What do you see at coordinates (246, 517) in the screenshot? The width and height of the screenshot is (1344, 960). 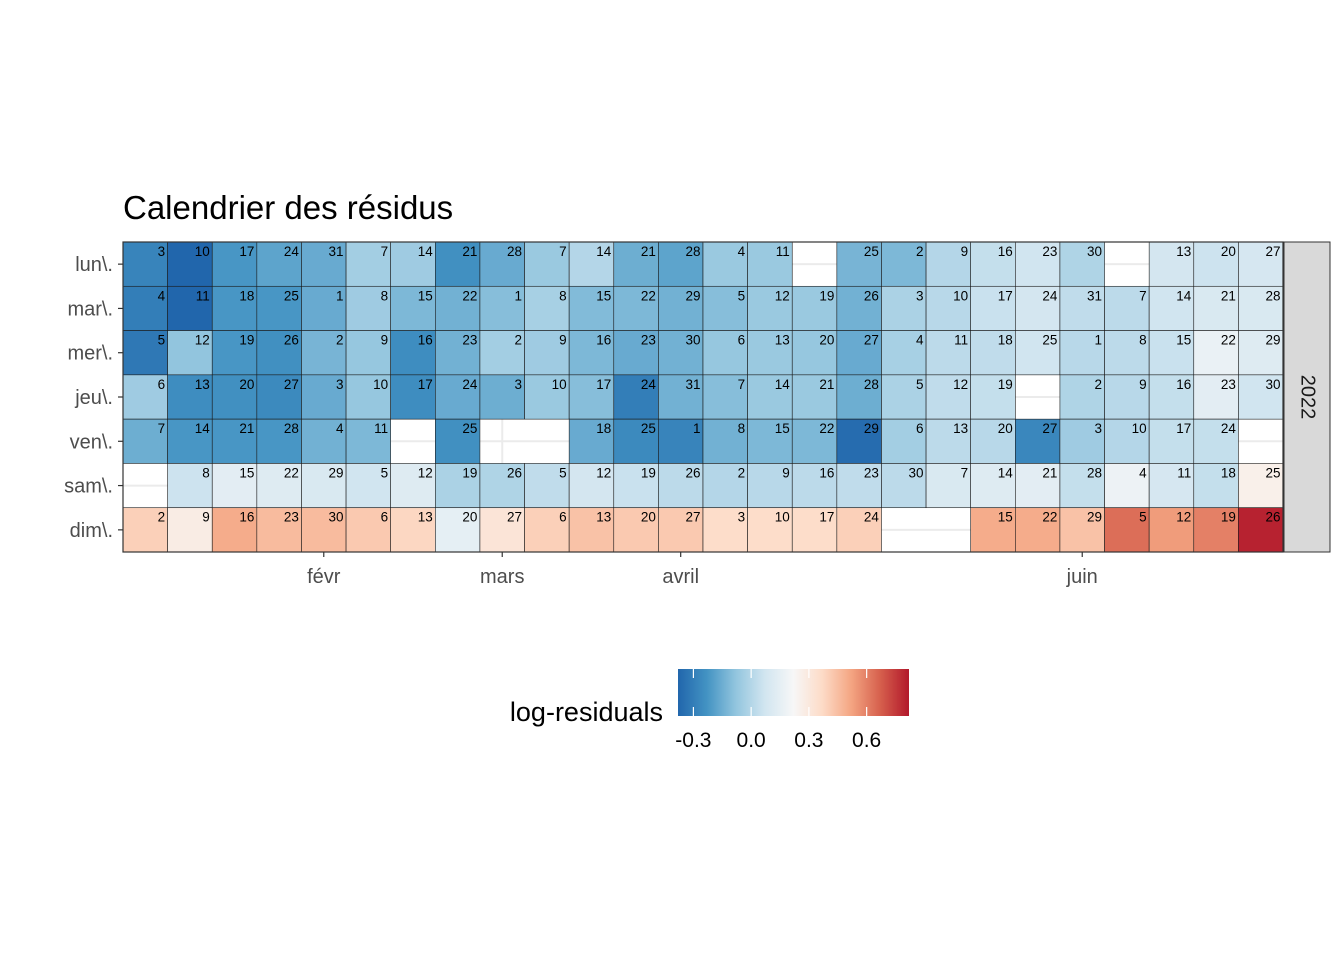 I see `tile-day-label: 16` at bounding box center [246, 517].